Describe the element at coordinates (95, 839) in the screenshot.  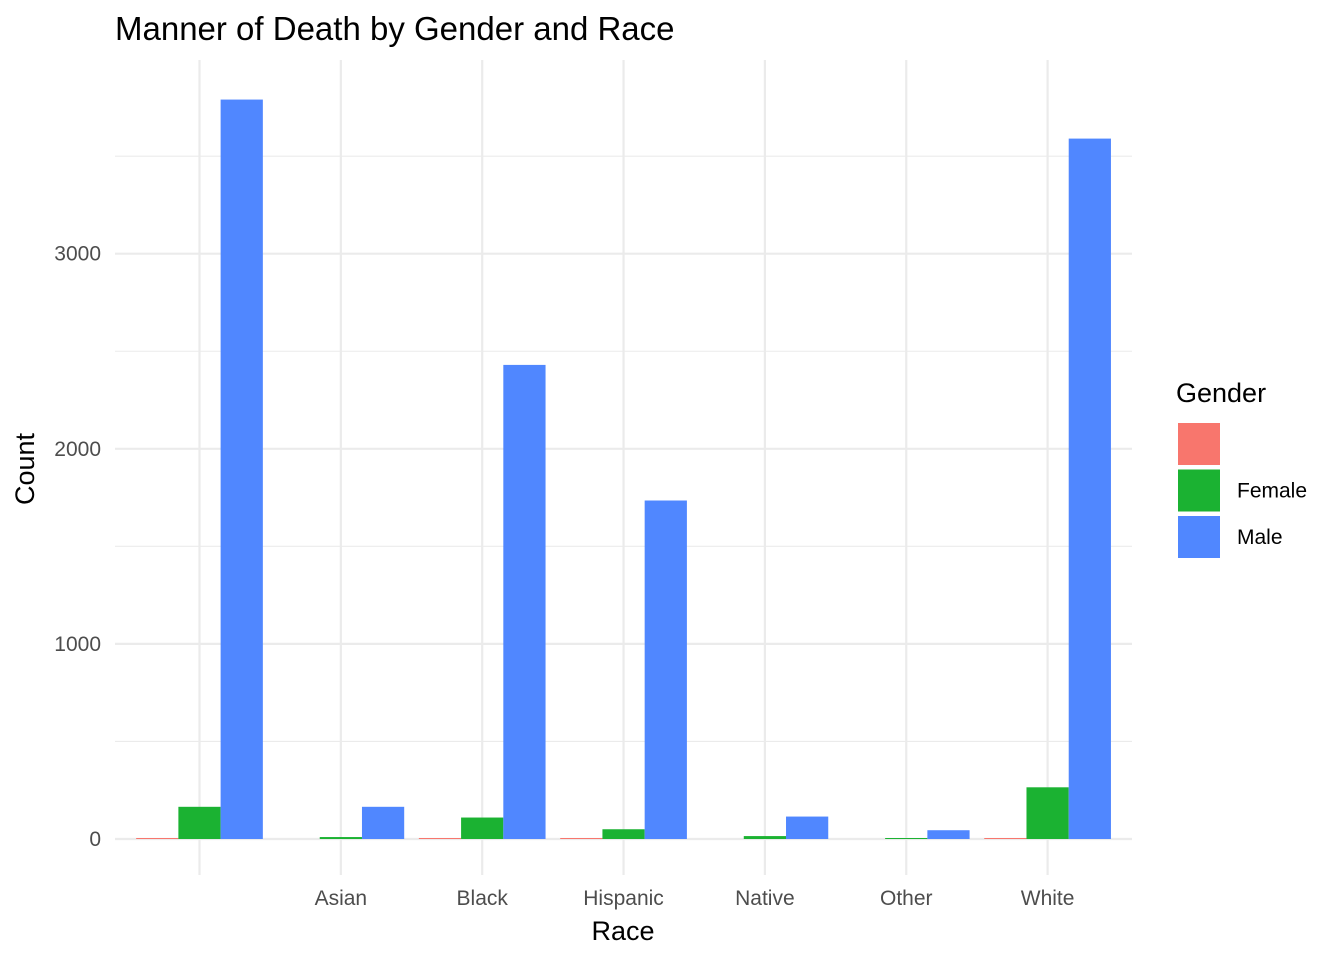
I see `y-tick-label: 0` at that location.